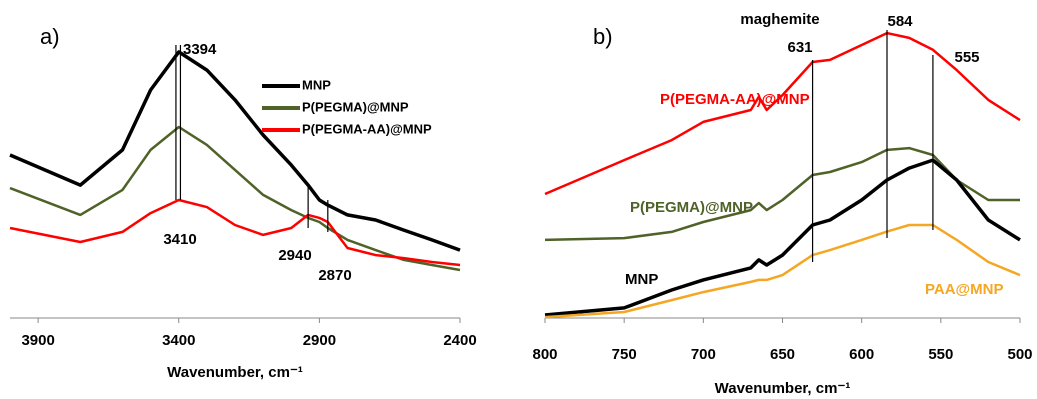 The width and height of the screenshot is (1037, 399). What do you see at coordinates (459, 340) in the screenshot?
I see `x-tick-label: 2400` at bounding box center [459, 340].